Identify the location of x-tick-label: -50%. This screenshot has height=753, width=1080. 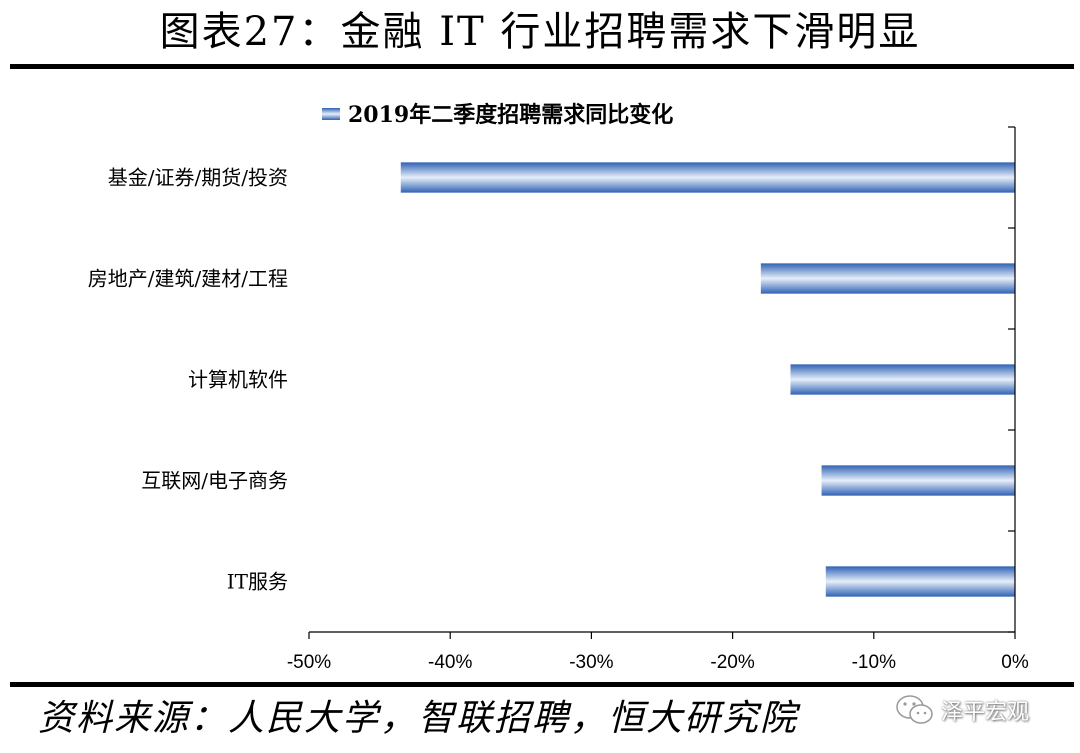
(309, 662).